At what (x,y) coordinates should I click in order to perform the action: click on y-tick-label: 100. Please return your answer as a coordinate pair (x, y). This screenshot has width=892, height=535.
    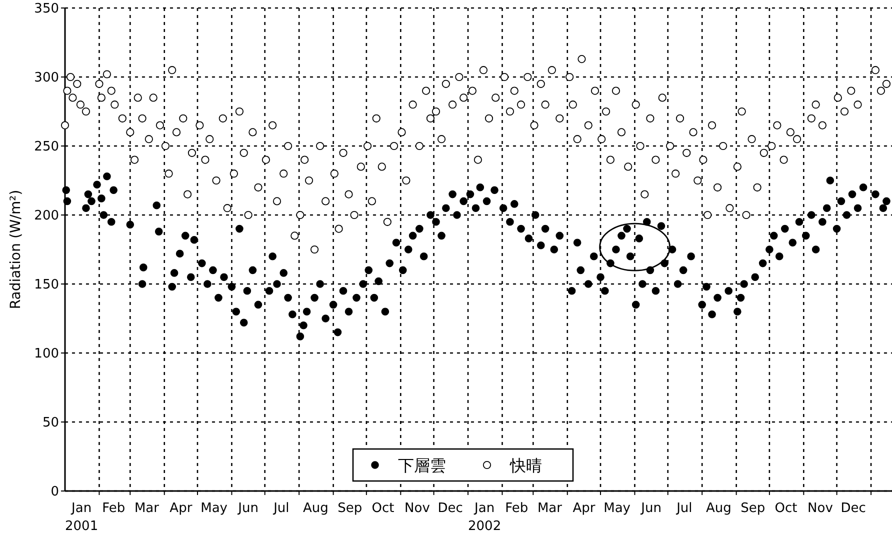
    Looking at the image, I should click on (46, 354).